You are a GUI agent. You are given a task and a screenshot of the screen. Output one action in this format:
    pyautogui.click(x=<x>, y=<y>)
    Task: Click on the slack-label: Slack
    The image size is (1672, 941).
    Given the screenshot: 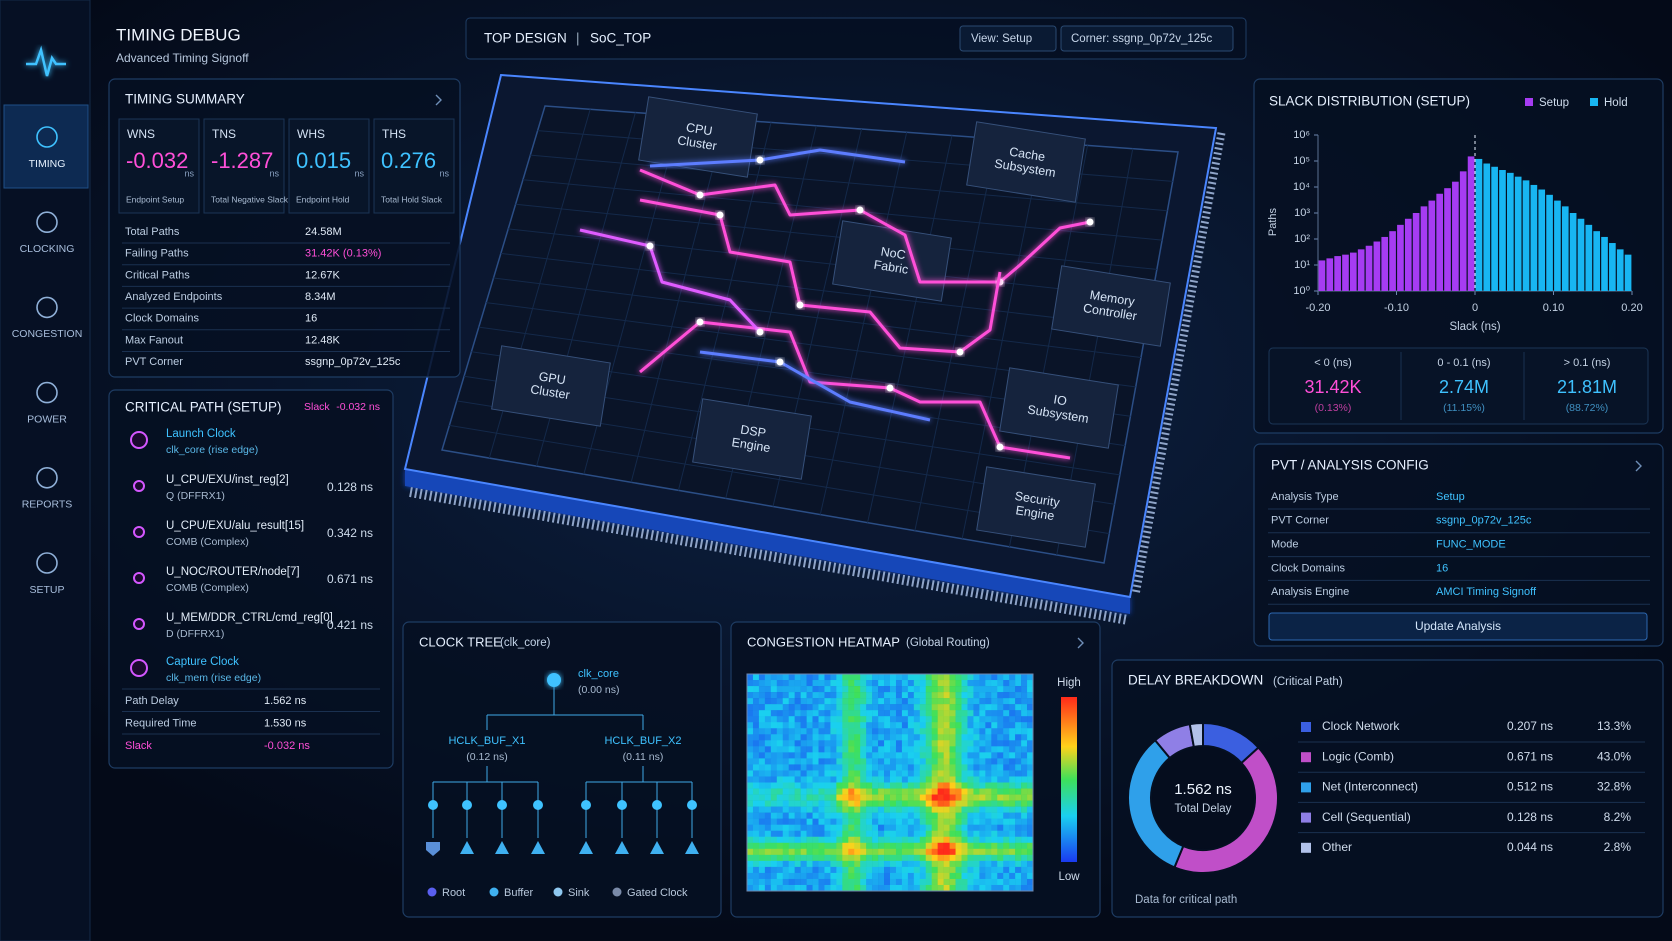 What is the action you would take?
    pyautogui.click(x=317, y=407)
    